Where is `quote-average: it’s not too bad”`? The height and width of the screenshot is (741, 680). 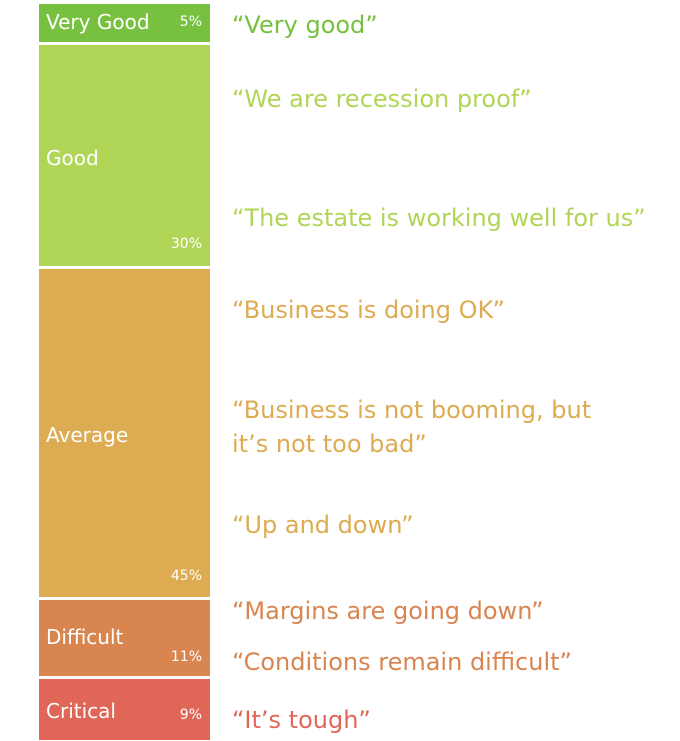 quote-average: it’s not too bad” is located at coordinates (329, 444).